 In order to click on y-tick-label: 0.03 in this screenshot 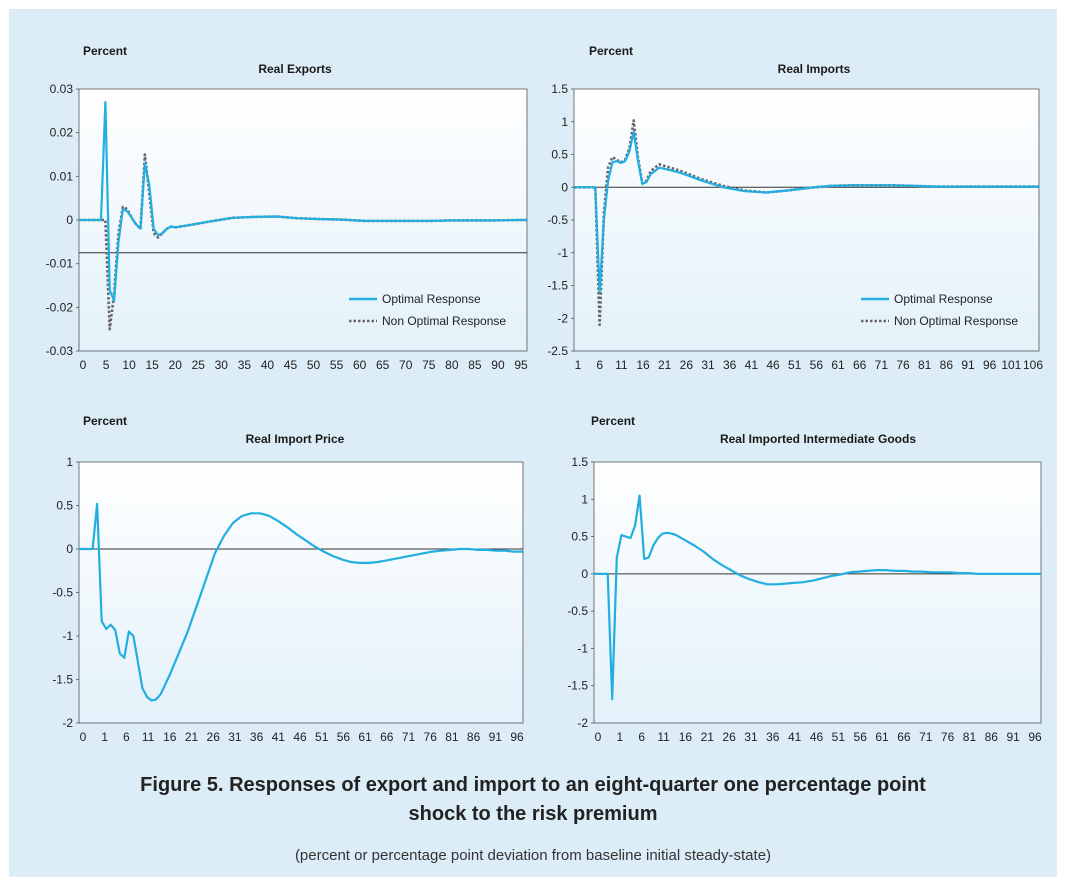, I will do `click(62, 89)`.